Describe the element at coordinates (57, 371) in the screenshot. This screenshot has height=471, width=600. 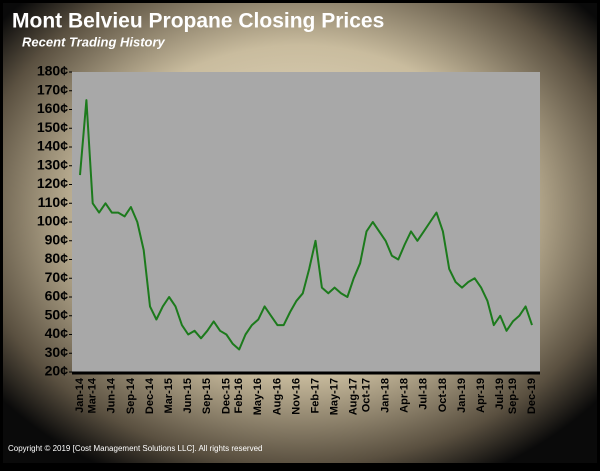
I see `y-tick-label: 20¢` at that location.